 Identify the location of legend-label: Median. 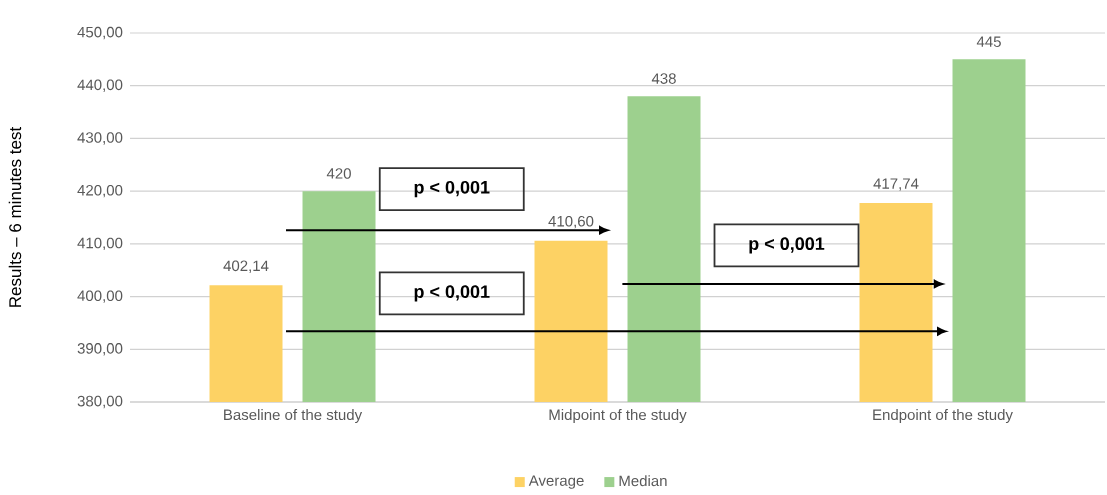
(643, 481).